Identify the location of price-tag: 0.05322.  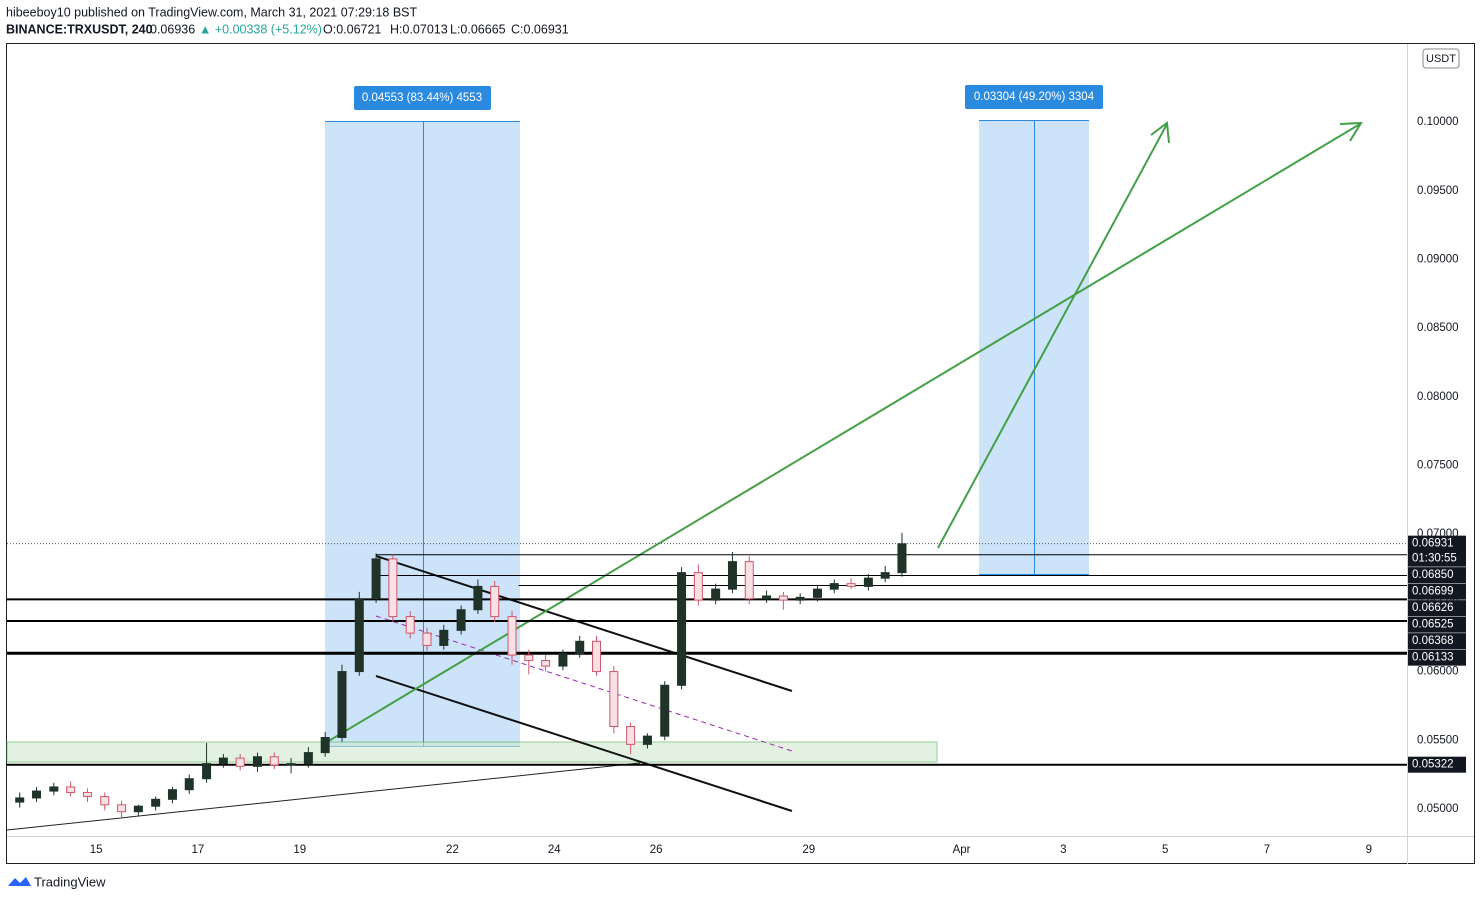
(1433, 765).